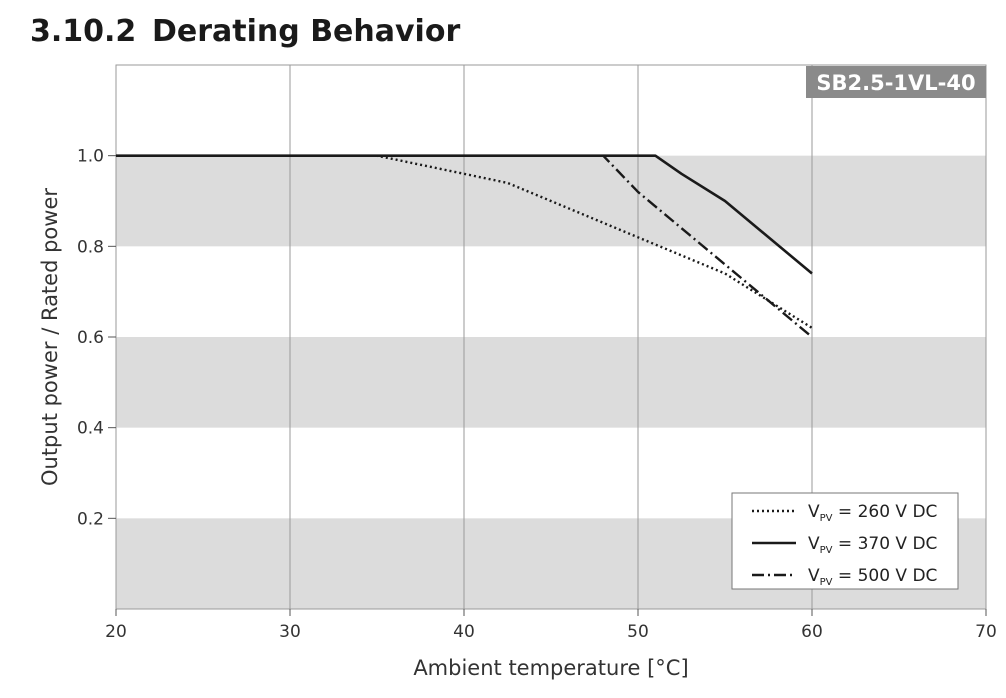  I want to click on x-tick-label: 30, so click(290, 632).